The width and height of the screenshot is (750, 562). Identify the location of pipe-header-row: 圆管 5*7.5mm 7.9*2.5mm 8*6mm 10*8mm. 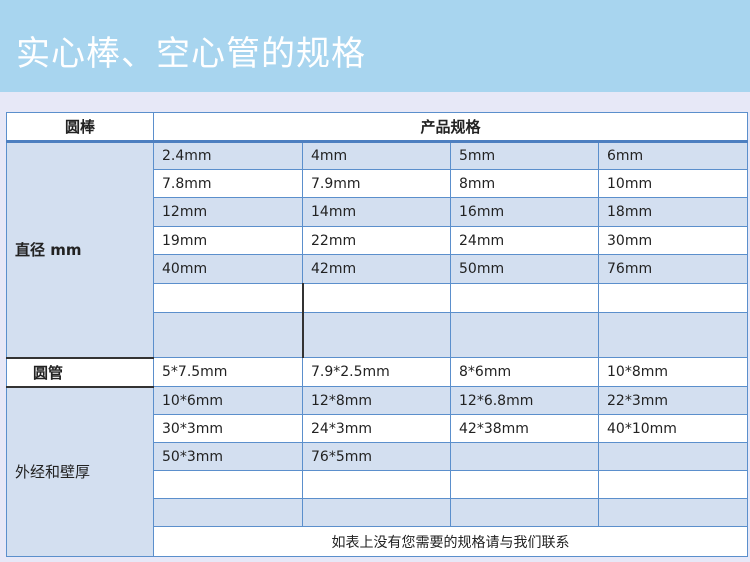
(377, 372).